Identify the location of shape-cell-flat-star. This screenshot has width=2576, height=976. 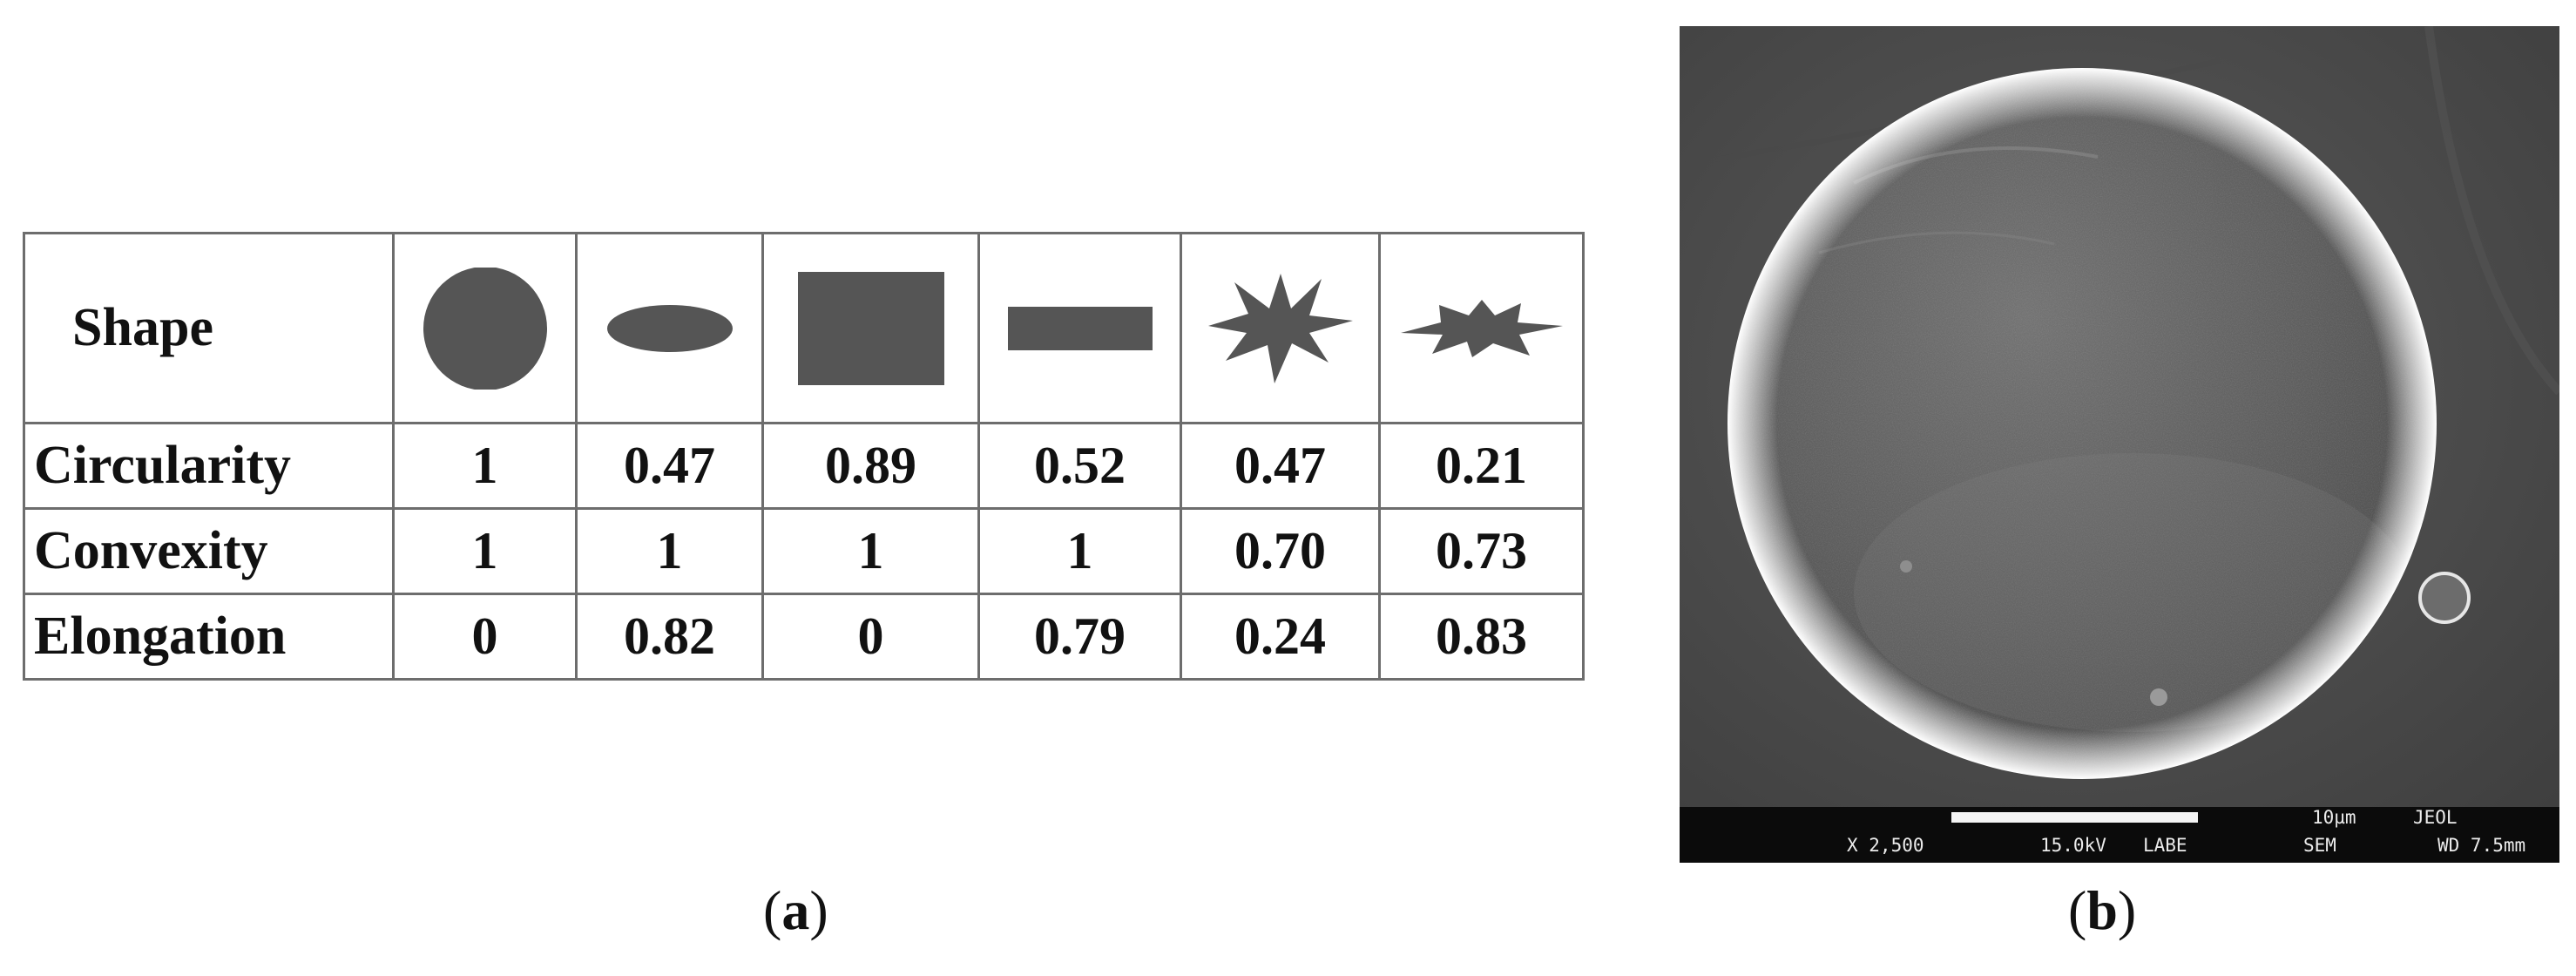
(1481, 328).